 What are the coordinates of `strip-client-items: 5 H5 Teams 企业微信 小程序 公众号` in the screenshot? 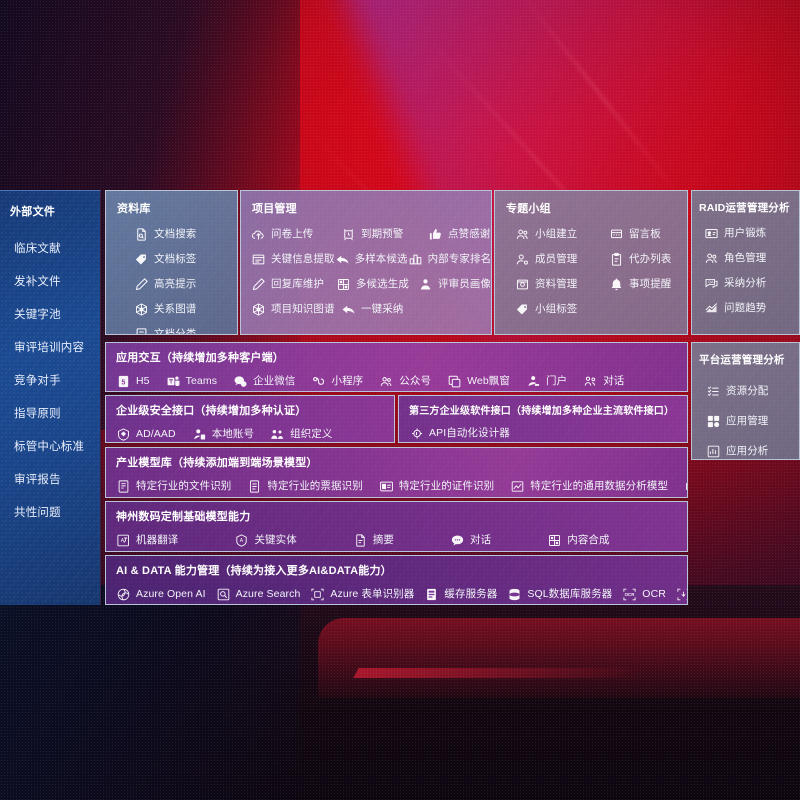 It's located at (396, 378).